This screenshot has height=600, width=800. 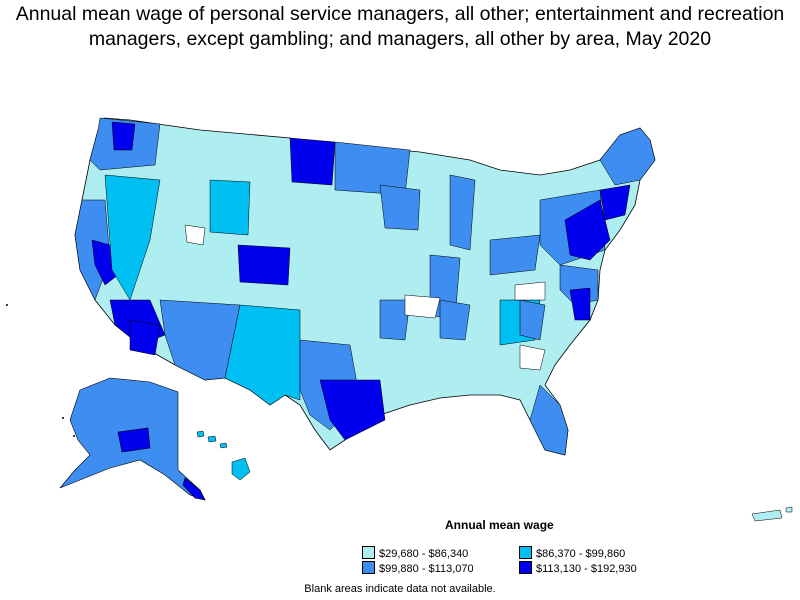 I want to click on legend-item-4: $113,130 - $192,930, so click(x=578, y=568).